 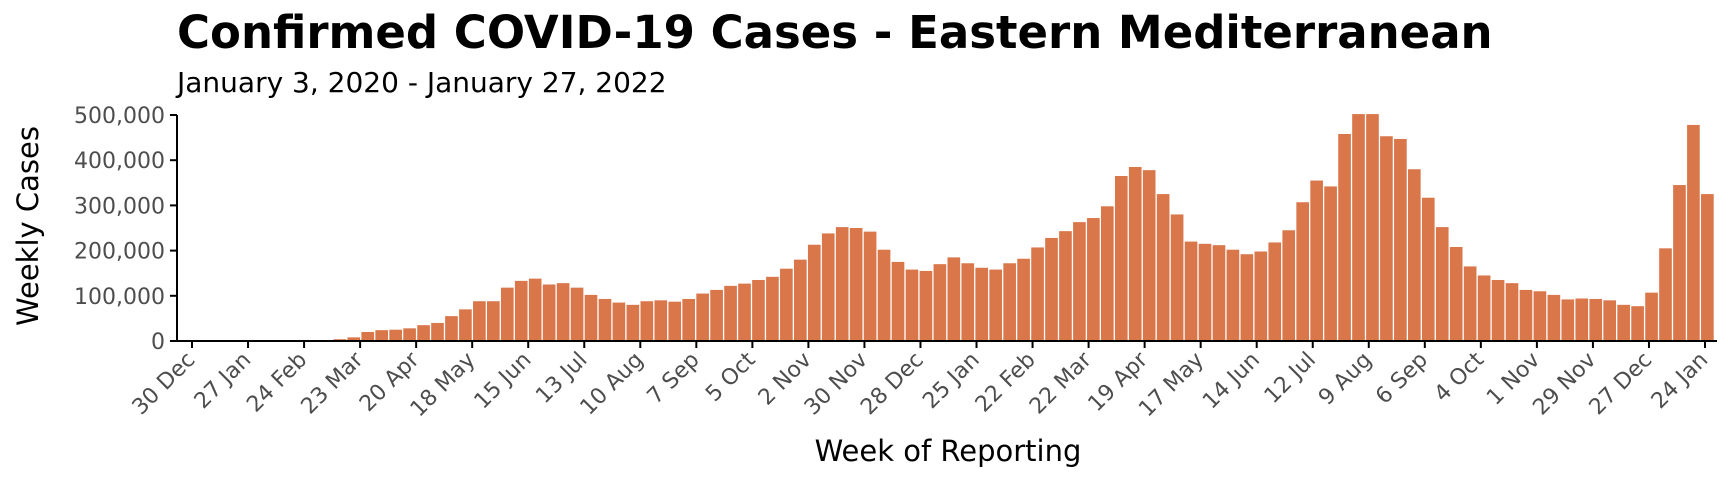 What do you see at coordinates (1231, 381) in the screenshot?
I see `x-tick-label: 14 Jun` at bounding box center [1231, 381].